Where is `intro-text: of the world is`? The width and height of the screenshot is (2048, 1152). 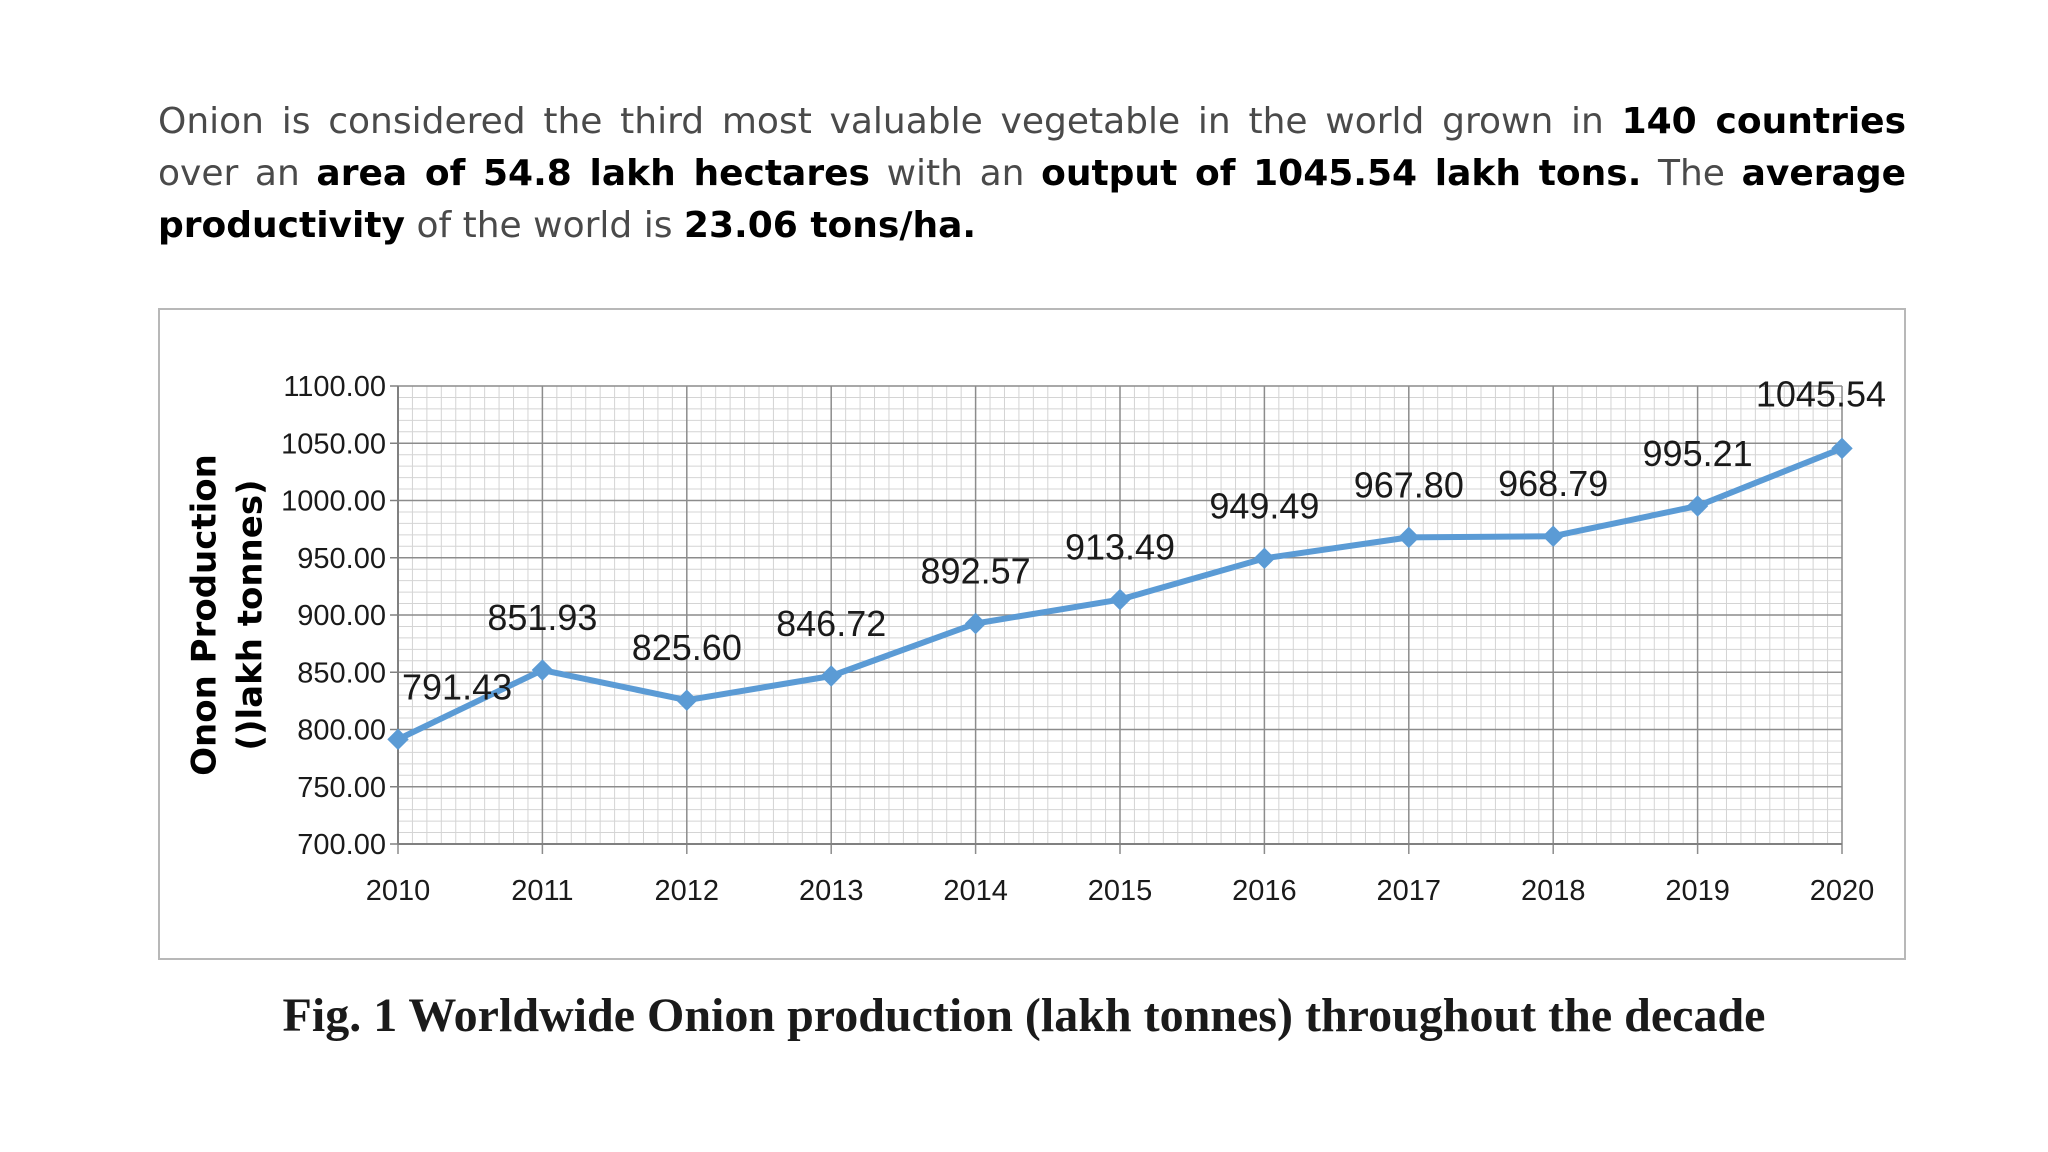 intro-text: of the world is is located at coordinates (544, 225).